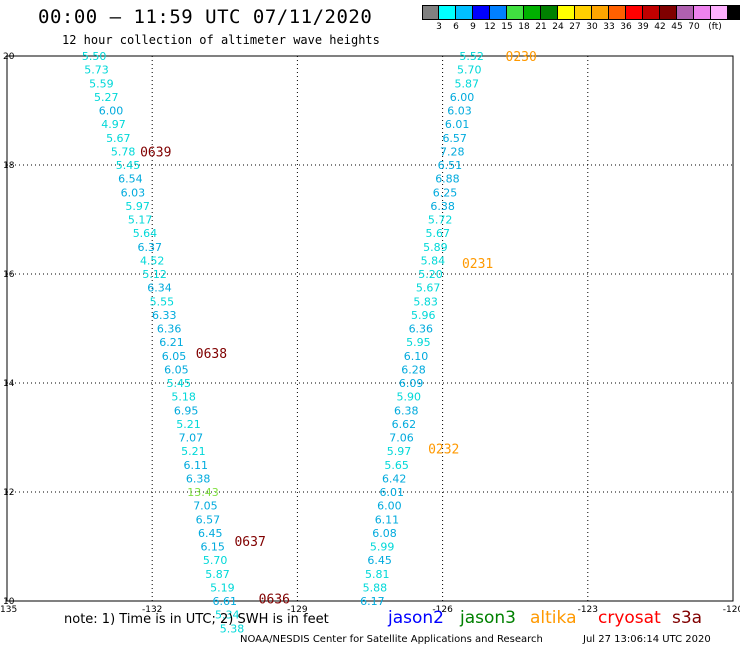  What do you see at coordinates (186, 410) in the screenshot?
I see `swh-point: 6.95` at bounding box center [186, 410].